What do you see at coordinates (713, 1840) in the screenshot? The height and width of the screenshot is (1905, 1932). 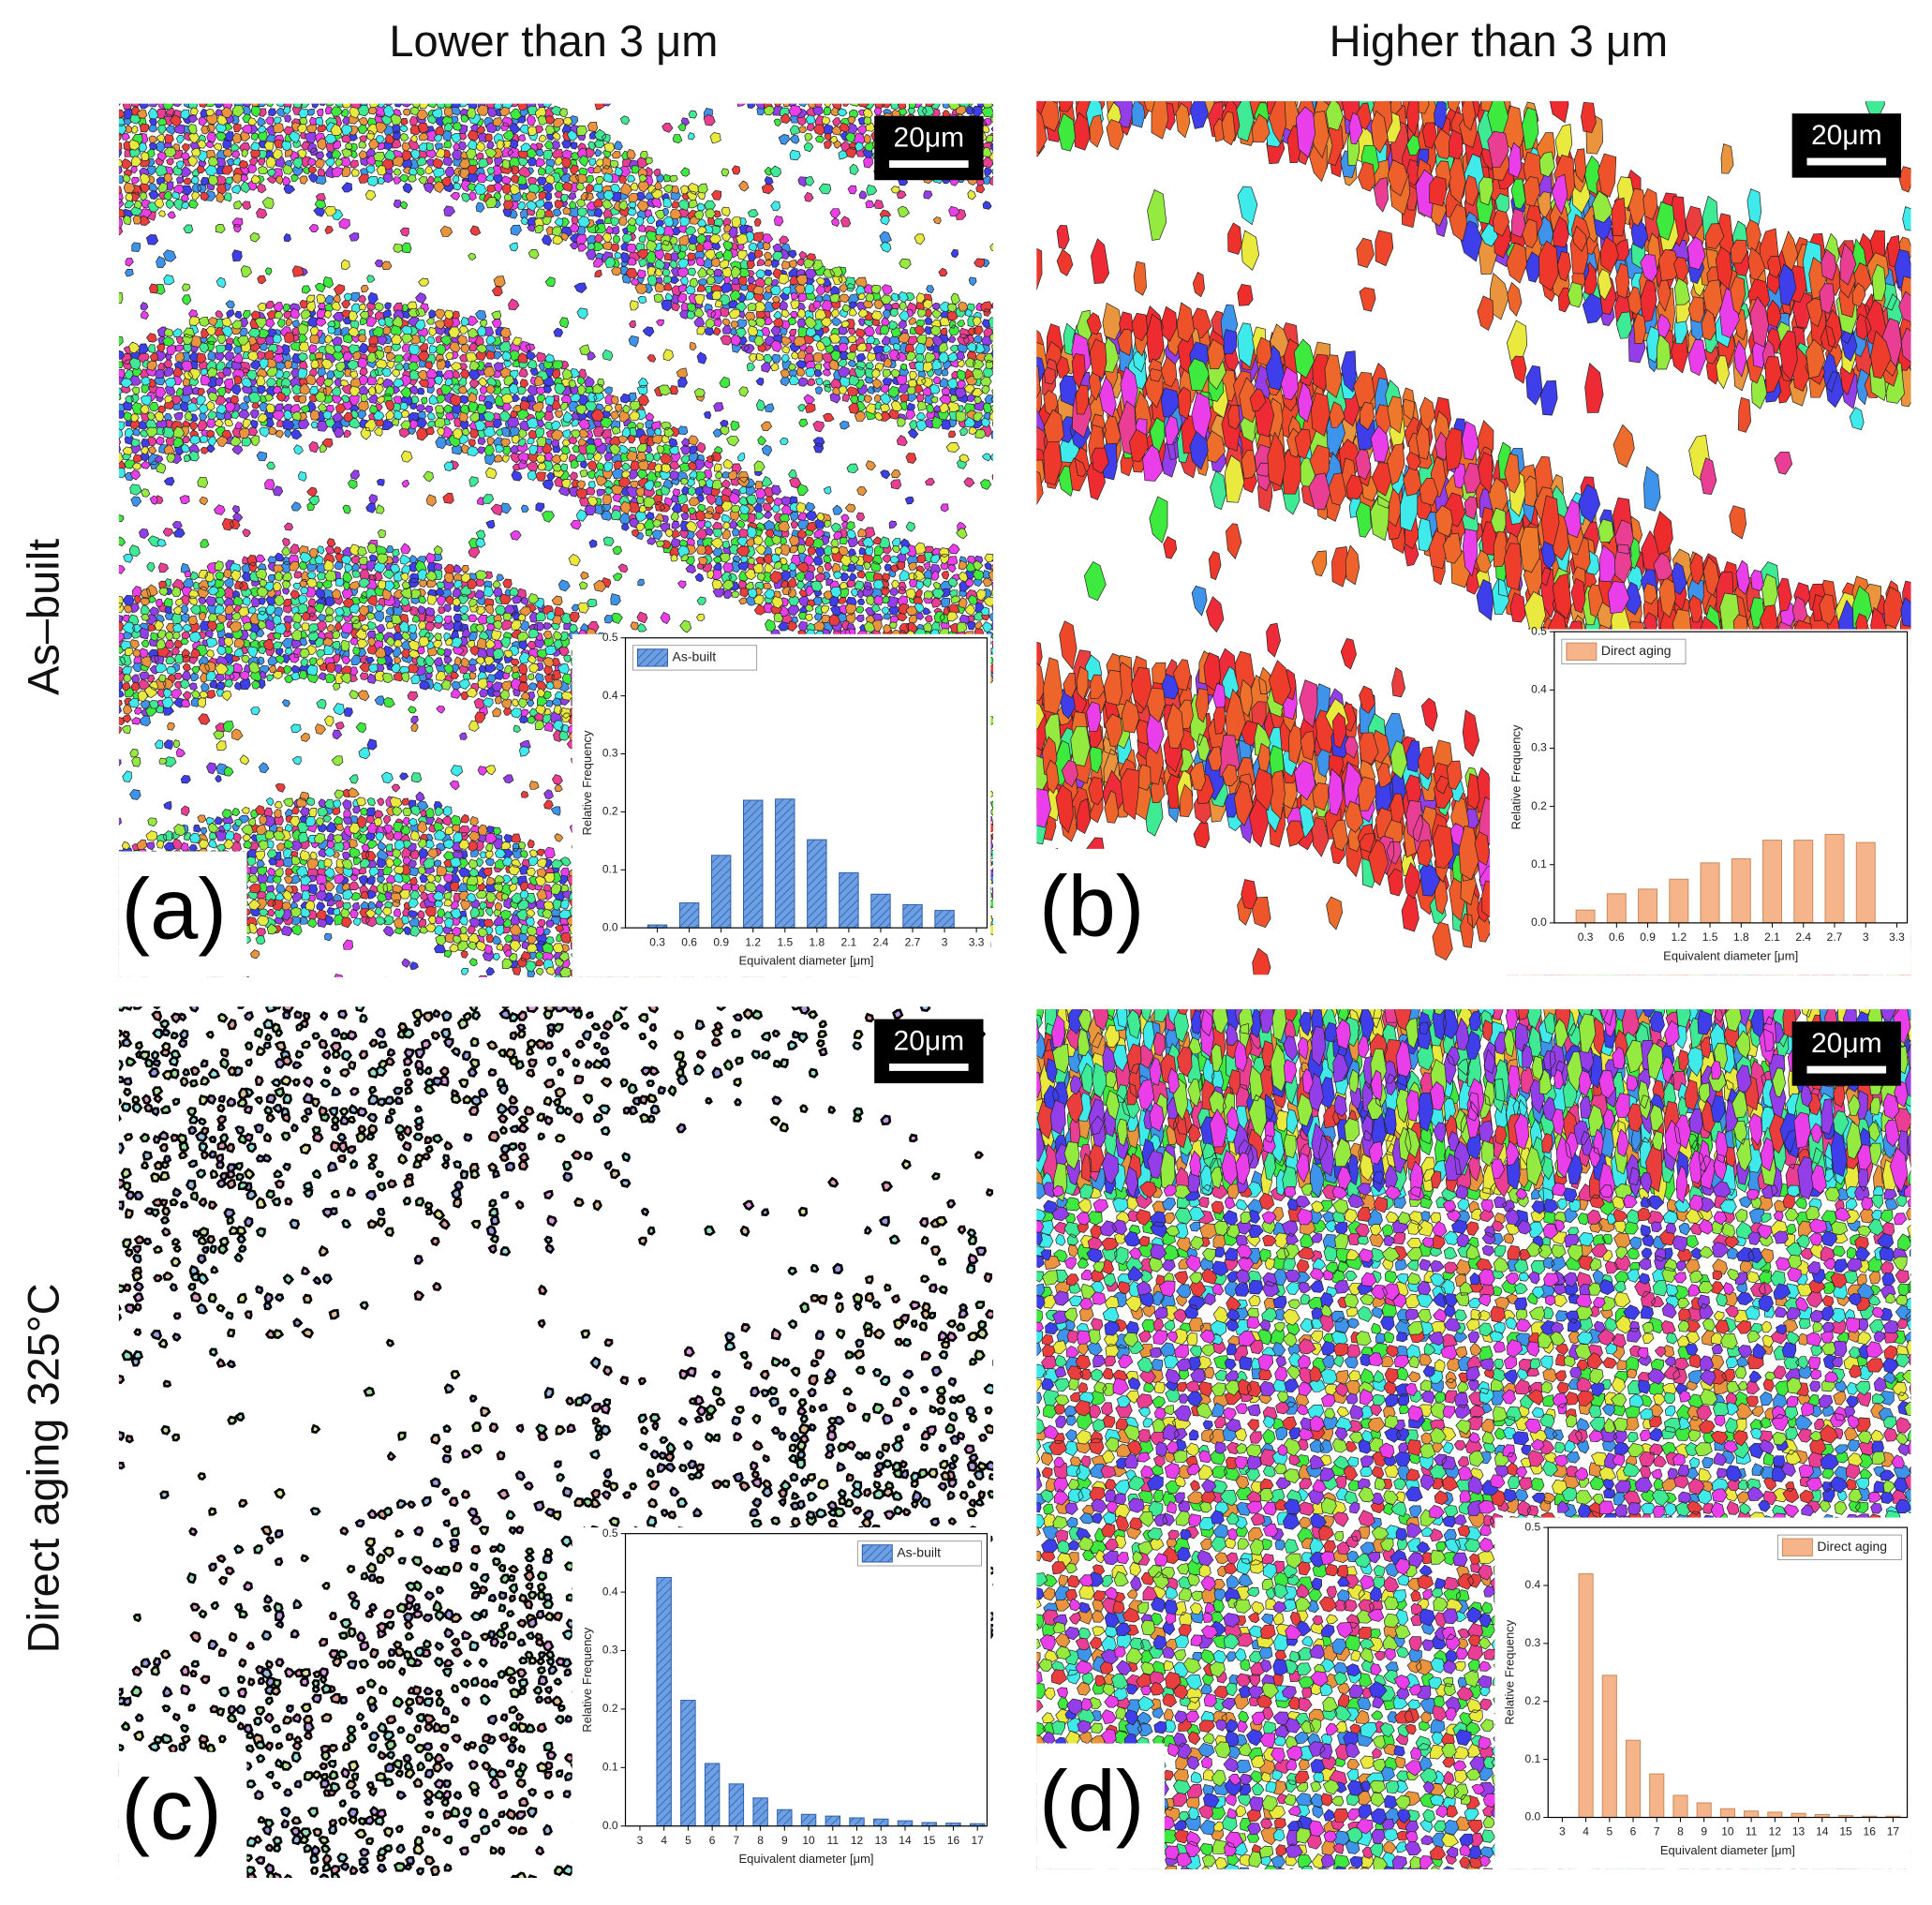 I see `x-tick-label: 6` at bounding box center [713, 1840].